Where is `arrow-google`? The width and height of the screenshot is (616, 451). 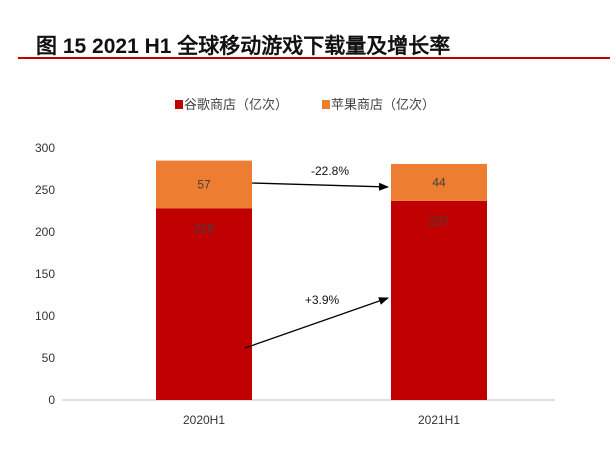
arrow-google is located at coordinates (316, 323).